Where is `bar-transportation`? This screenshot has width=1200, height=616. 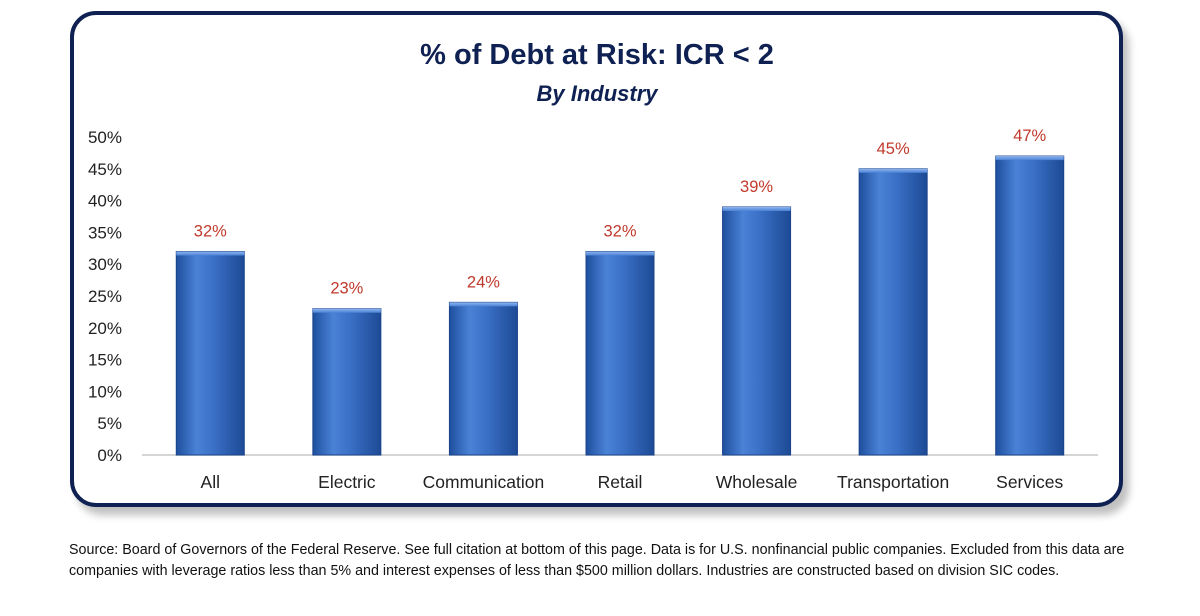 bar-transportation is located at coordinates (893, 312).